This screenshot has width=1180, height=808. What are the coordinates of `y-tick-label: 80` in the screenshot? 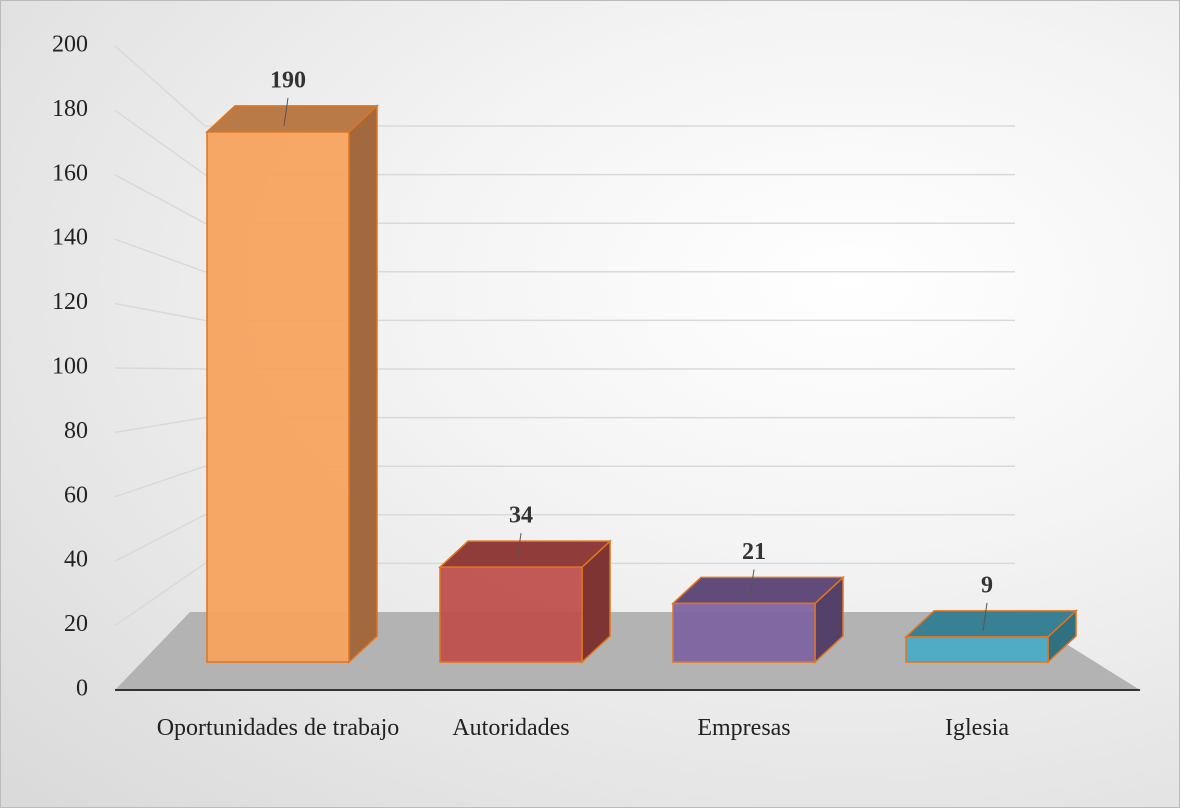 It's located at (76, 431).